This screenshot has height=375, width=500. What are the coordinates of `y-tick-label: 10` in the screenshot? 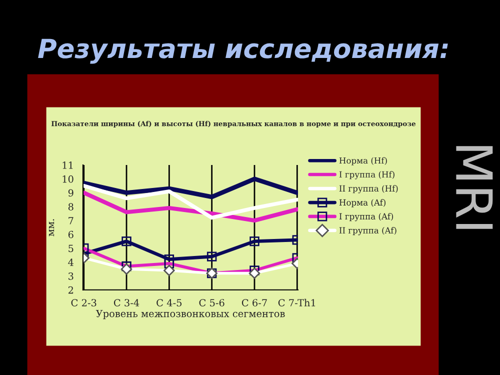 It's located at (68, 179).